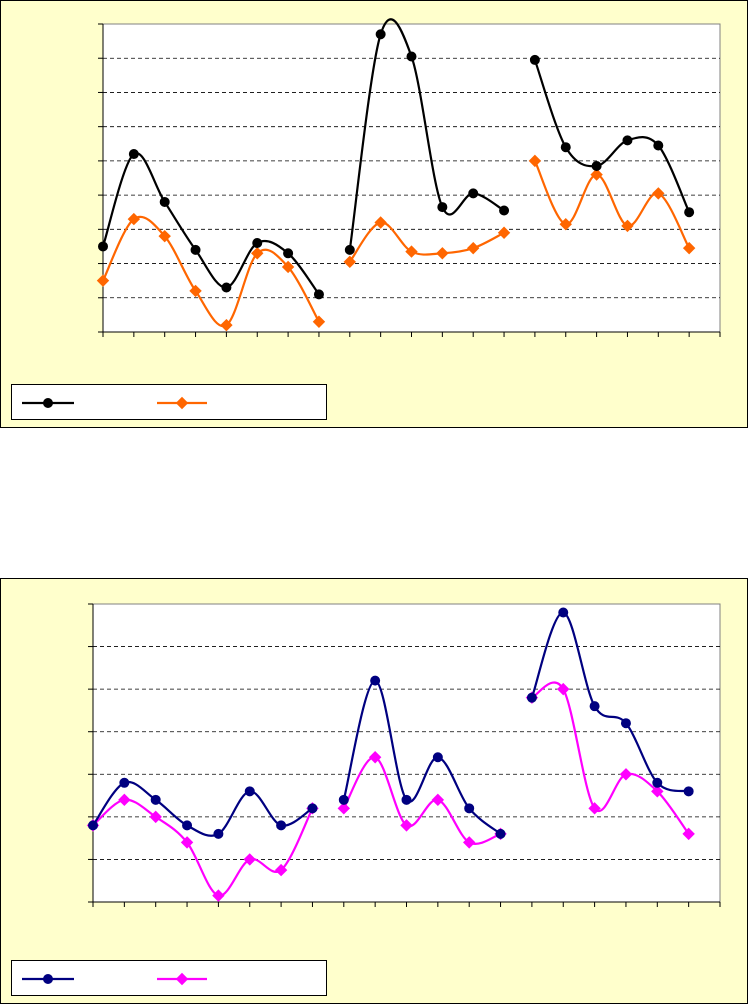  Describe the element at coordinates (48, 979) in the screenshot. I see `chart-2-legend-key-1-marker` at that location.